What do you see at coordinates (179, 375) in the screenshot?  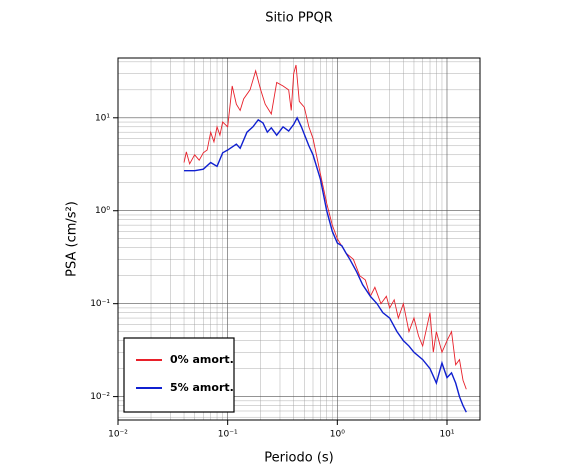 I see `legend-box` at bounding box center [179, 375].